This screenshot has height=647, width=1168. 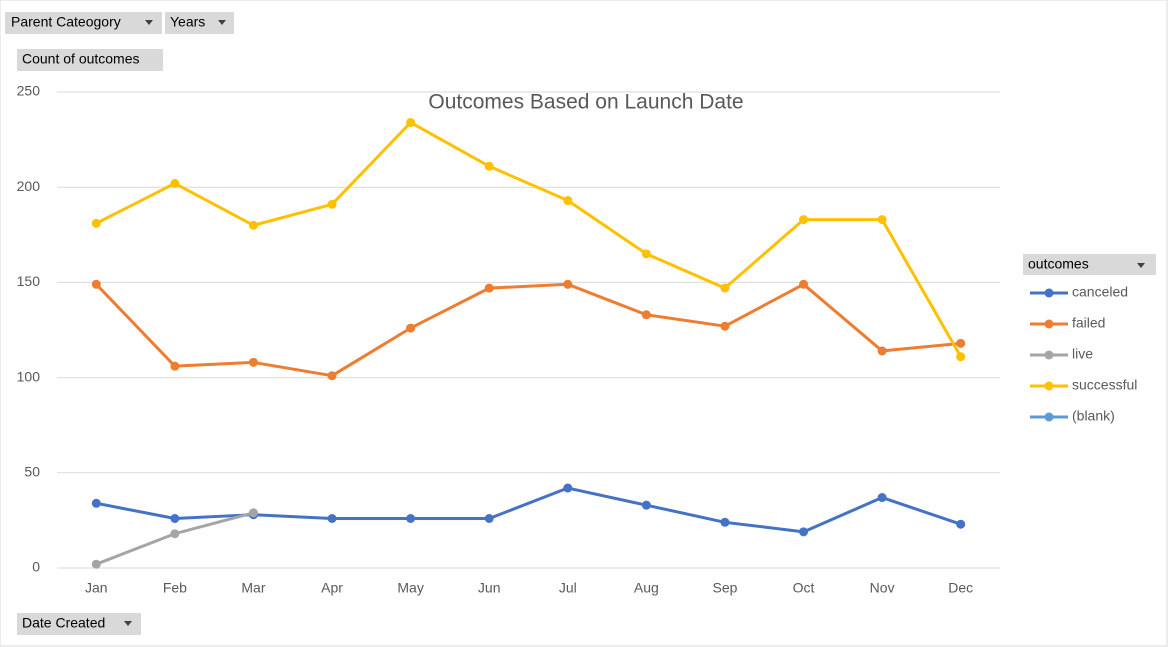 What do you see at coordinates (332, 588) in the screenshot?
I see `x-tick-label: Apr` at bounding box center [332, 588].